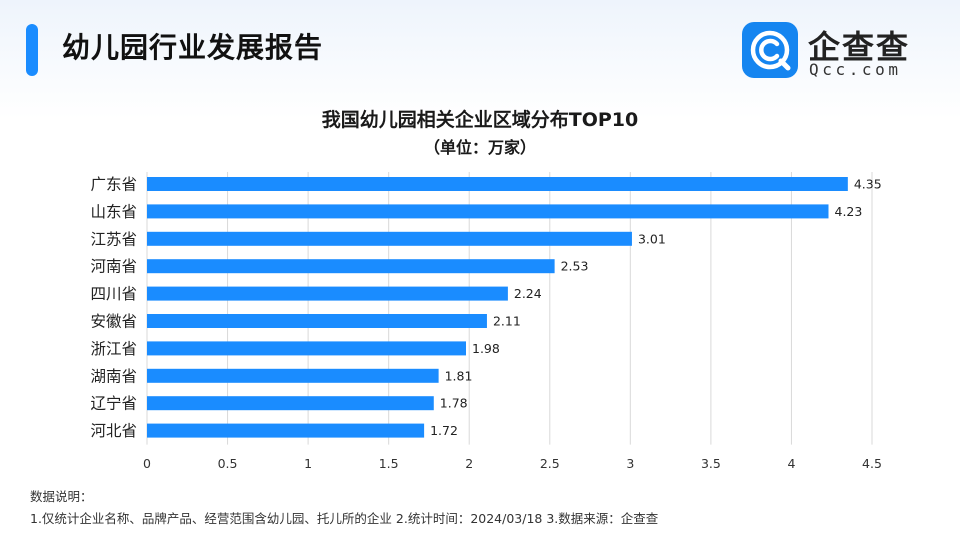 The height and width of the screenshot is (540, 960). Describe the element at coordinates (550, 463) in the screenshot. I see `x-tick-label: 2.5` at that location.